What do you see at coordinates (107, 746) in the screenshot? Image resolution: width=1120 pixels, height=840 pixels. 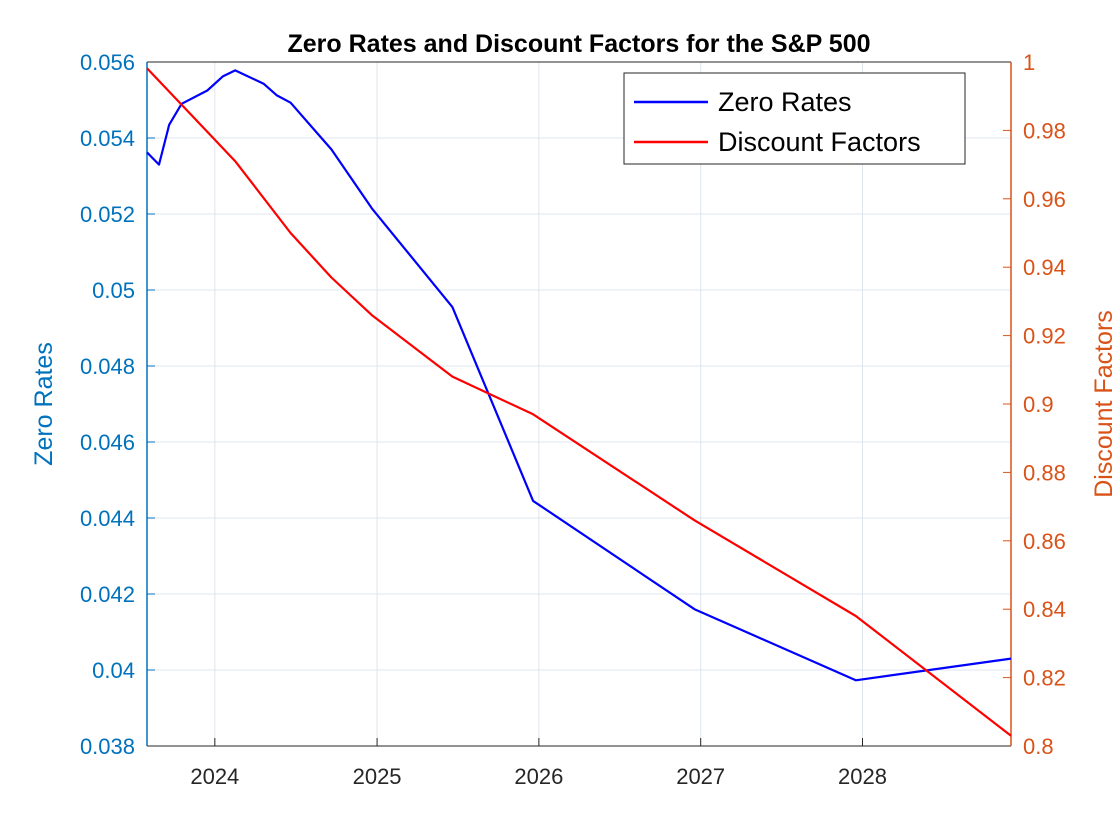 I see `y-left-tick-label: 0.038` at bounding box center [107, 746].